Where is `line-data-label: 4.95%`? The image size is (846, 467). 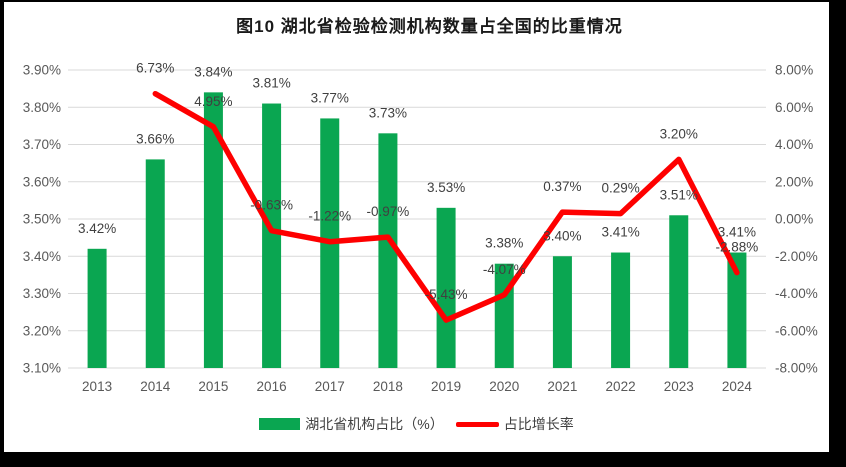
line-data-label: 4.95% is located at coordinates (213, 101).